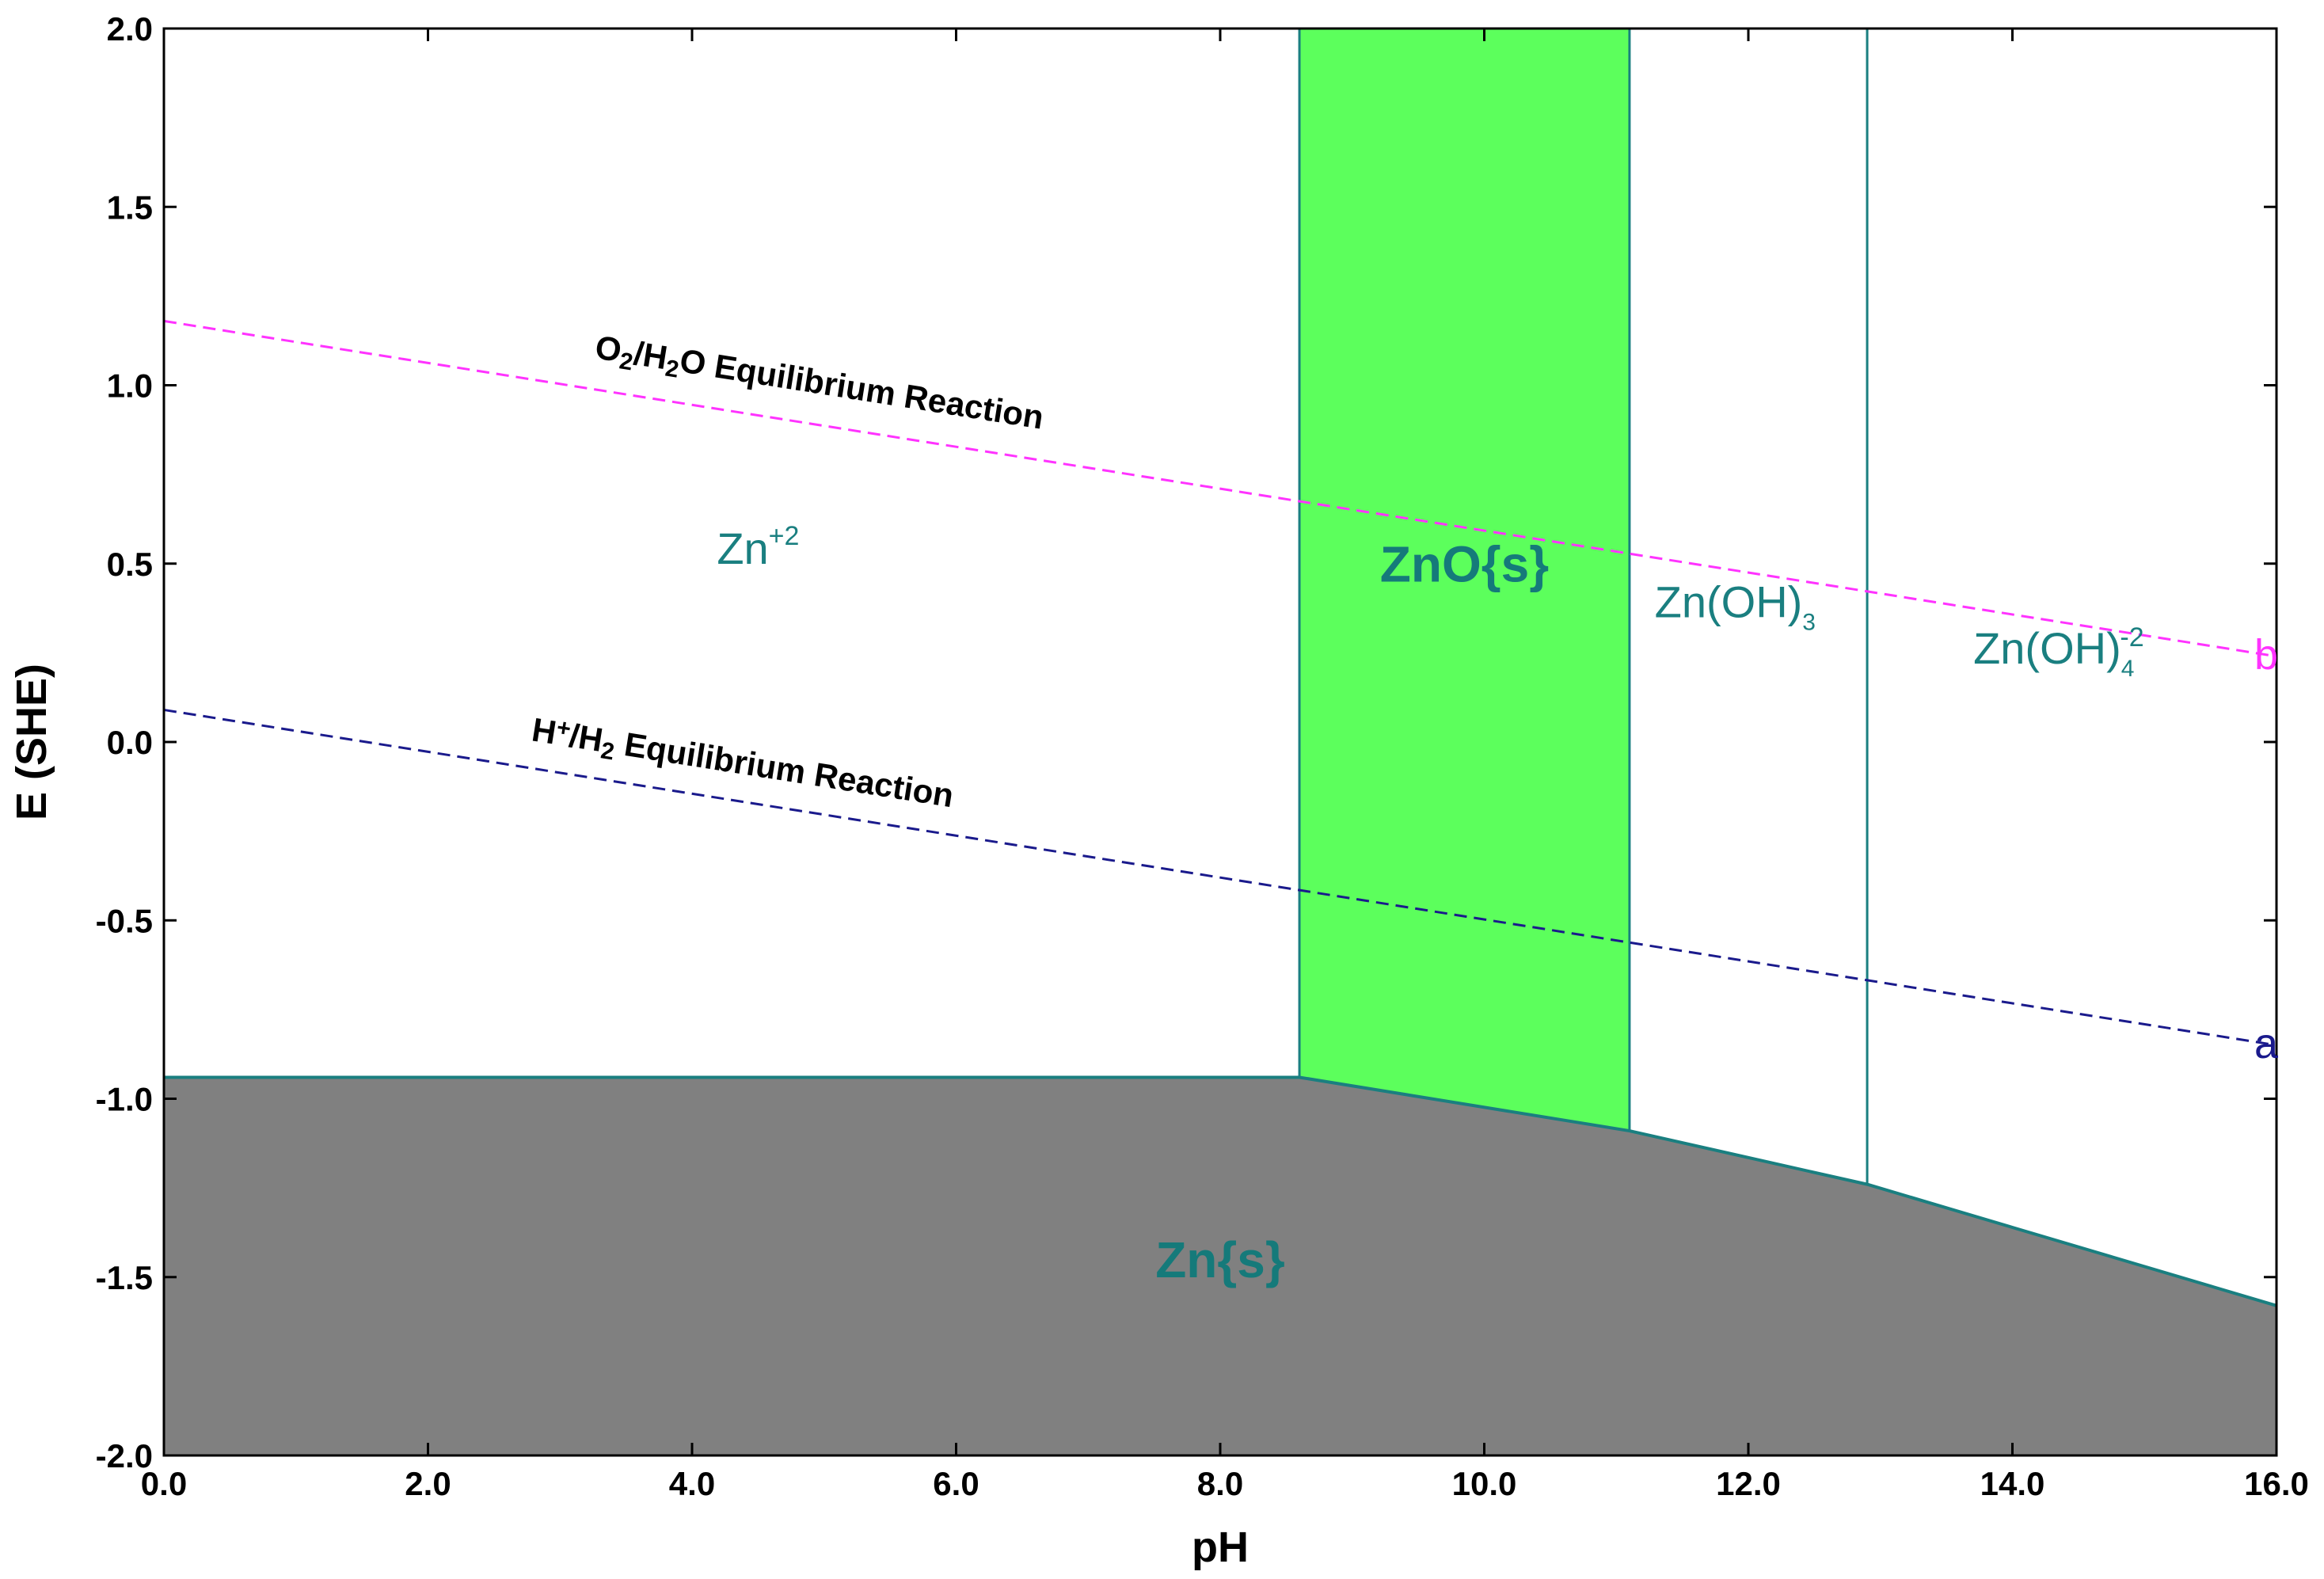 The image size is (2324, 1579). I want to click on x-tick-label: 14.0, so click(2012, 1483).